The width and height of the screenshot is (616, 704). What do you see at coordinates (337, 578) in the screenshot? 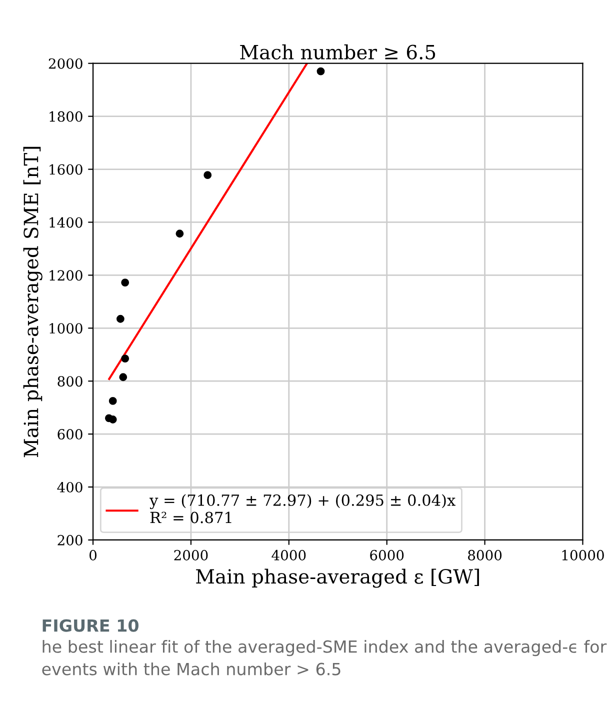
I see `x-axis-title: Main phase-averaged ε [GW]` at bounding box center [337, 578].